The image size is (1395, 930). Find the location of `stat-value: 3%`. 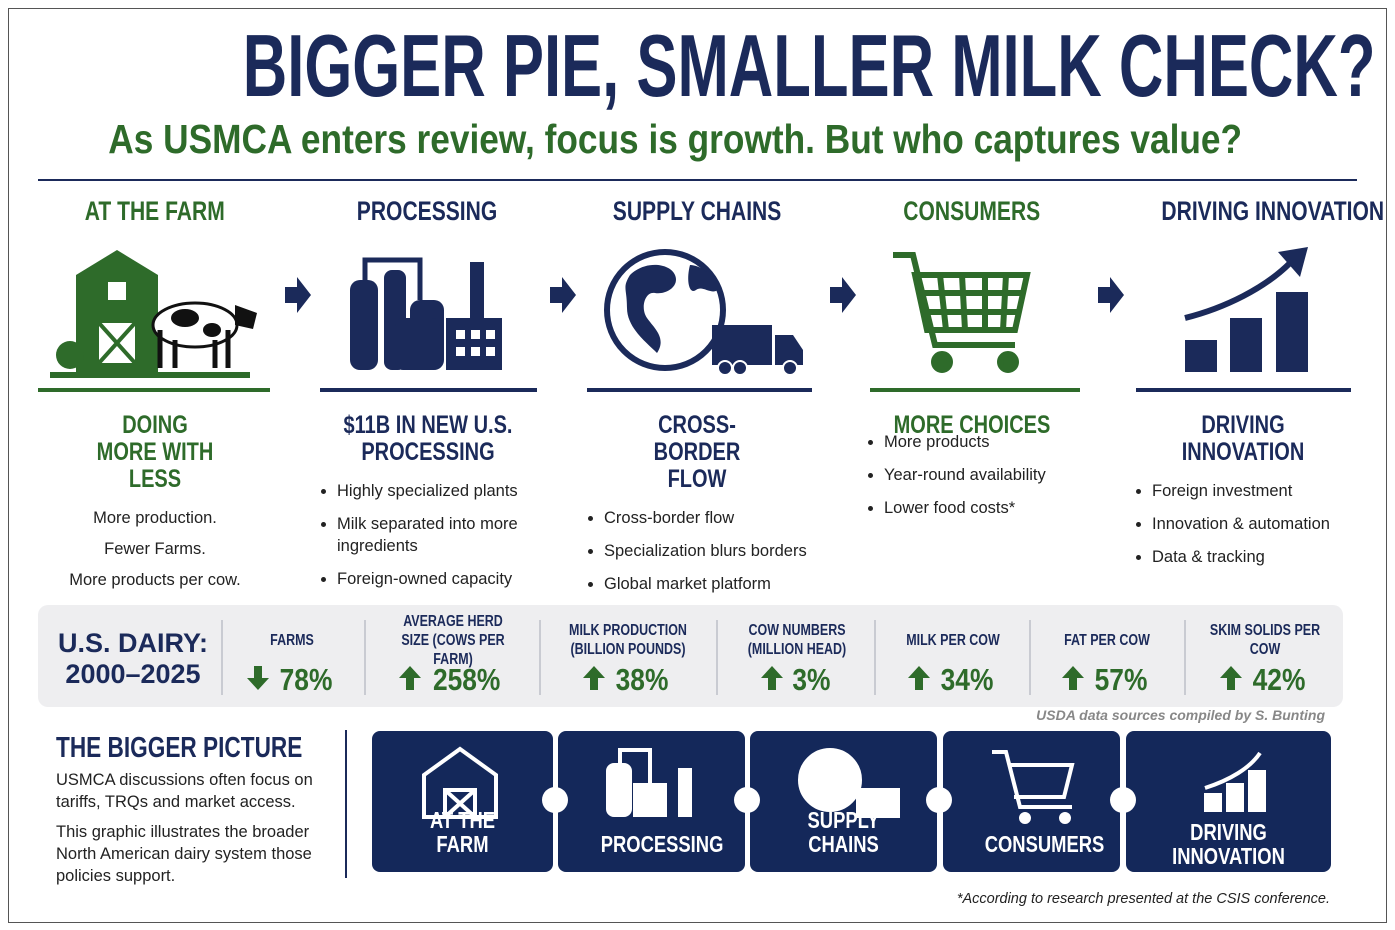

stat-value: 3% is located at coordinates (811, 679).